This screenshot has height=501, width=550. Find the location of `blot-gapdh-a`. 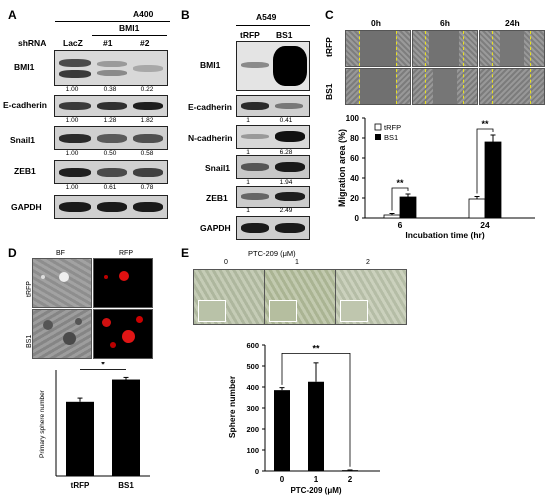

blot-gapdh-a is located at coordinates (111, 207).